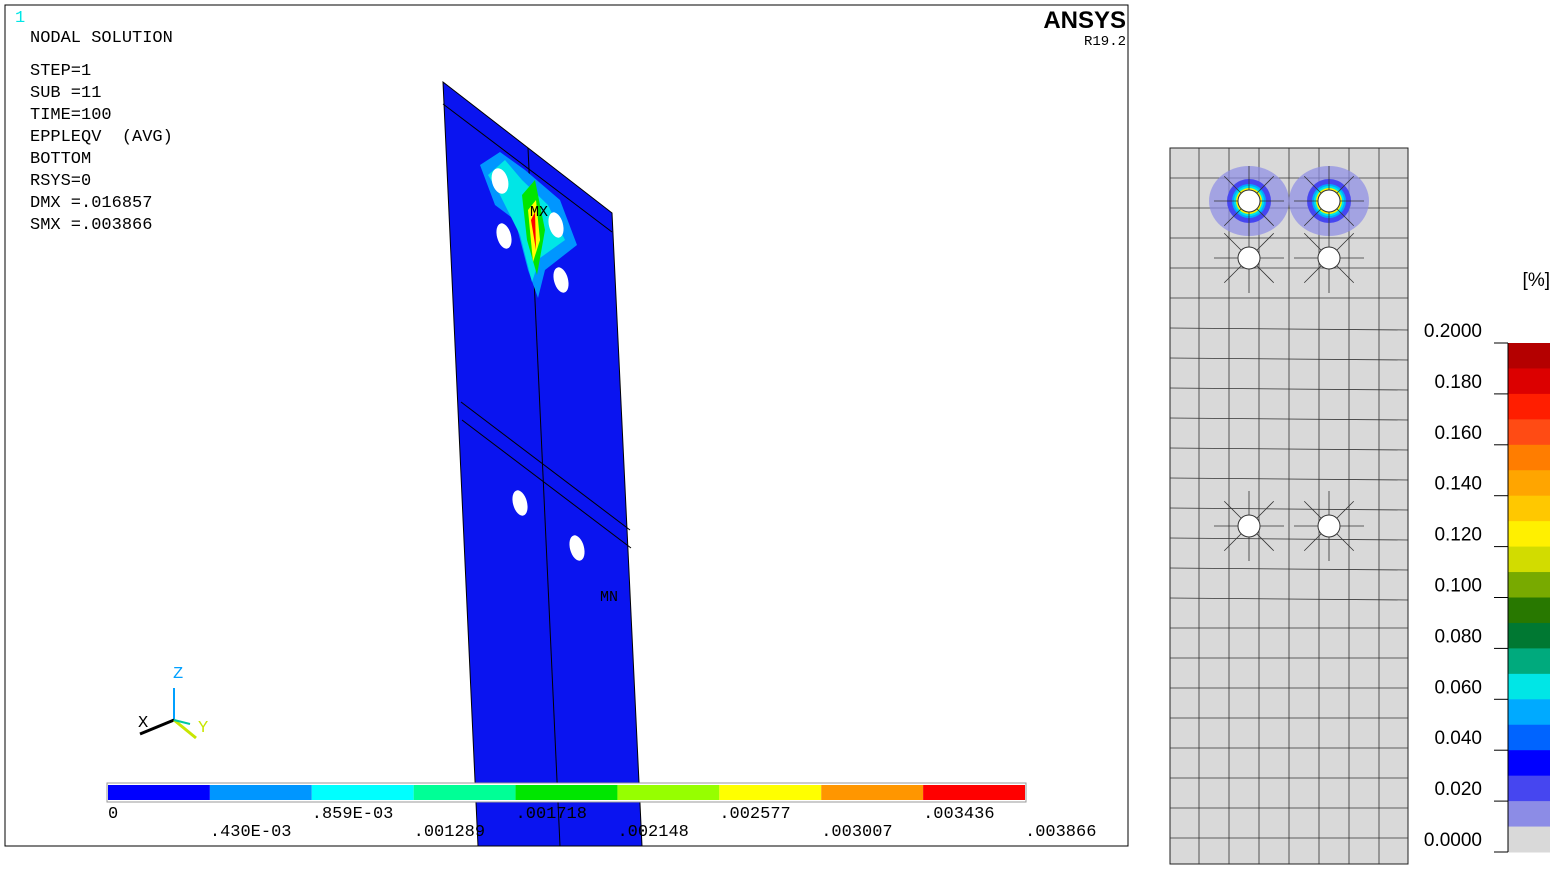  What do you see at coordinates (1105, 42) in the screenshot?
I see `release: R19.2` at bounding box center [1105, 42].